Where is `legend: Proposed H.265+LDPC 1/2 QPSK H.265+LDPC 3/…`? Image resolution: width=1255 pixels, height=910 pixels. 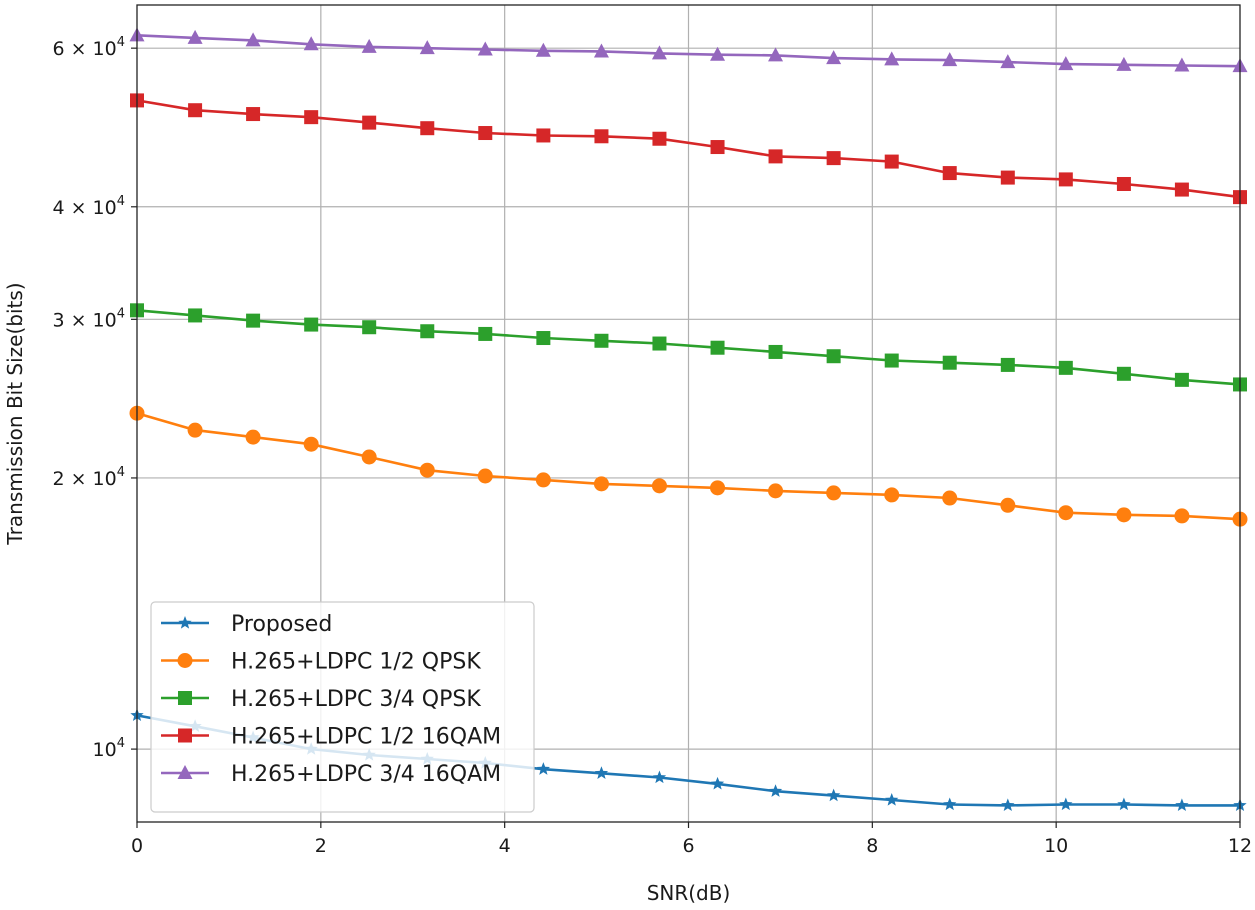
legend: Proposed H.265+LDPC 1/2 QPSK H.265+LDPC 3/… is located at coordinates (342, 707).